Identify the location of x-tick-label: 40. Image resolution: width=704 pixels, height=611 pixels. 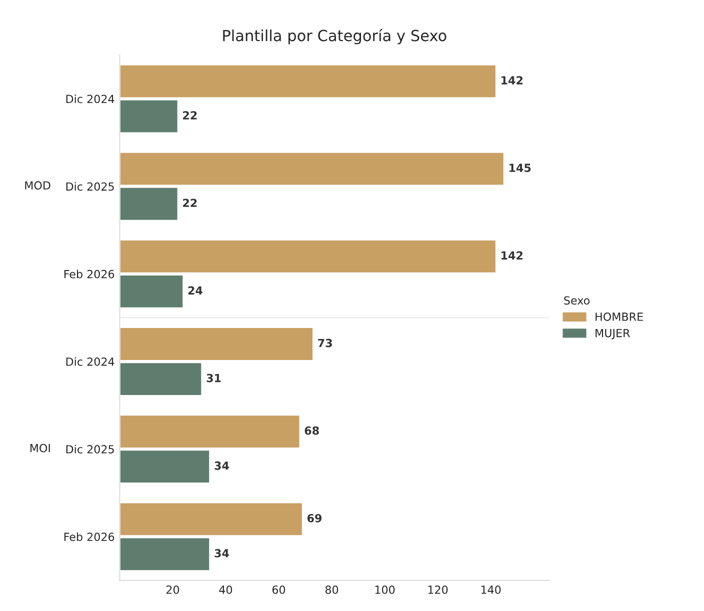
(225, 590).